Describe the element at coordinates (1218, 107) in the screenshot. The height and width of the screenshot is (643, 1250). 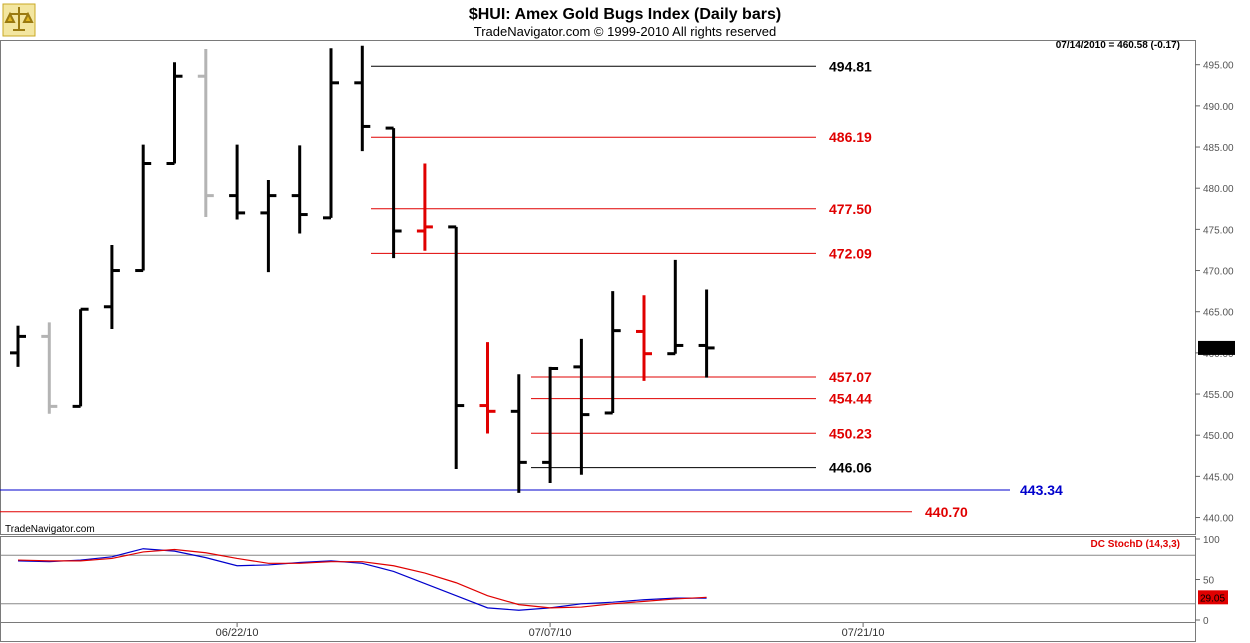
I see `price-tick-label: 490.00` at that location.